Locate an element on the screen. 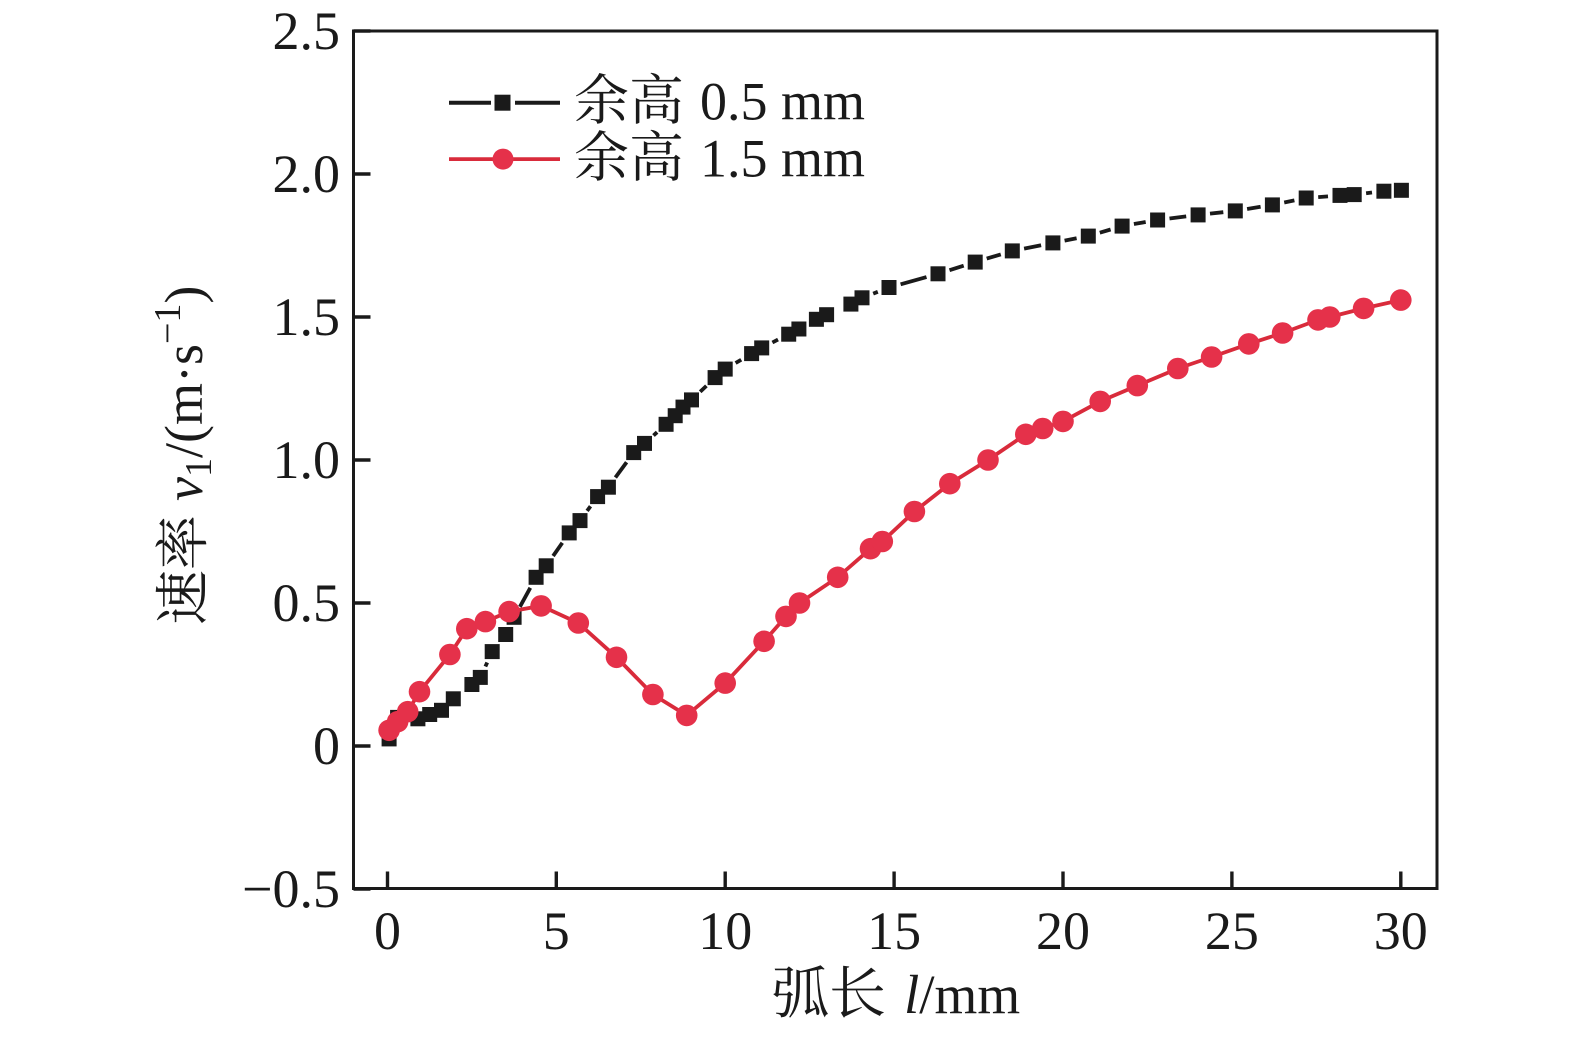 This screenshot has width=1575, height=1043. svg-text: 2.0 is located at coordinates (307, 174).